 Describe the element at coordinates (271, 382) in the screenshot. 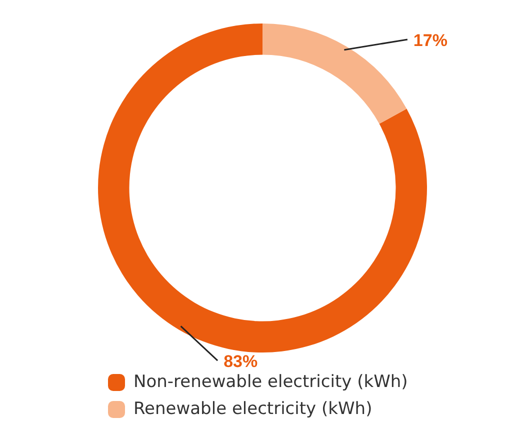

I see `legend-label: Non-renewable electricity (kWh)` at that location.